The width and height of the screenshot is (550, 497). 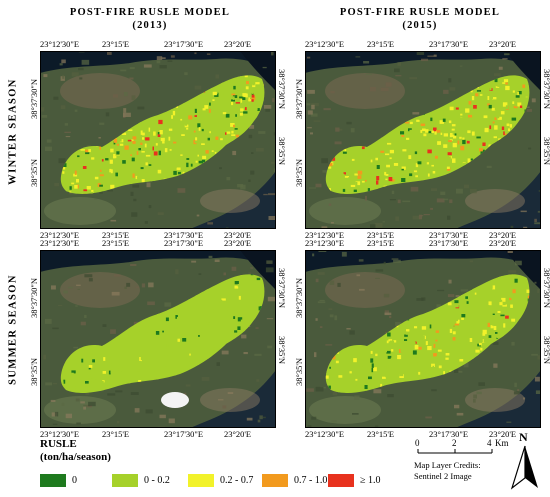 I want to click on legend-label: ≥ 1.0, so click(x=370, y=480).